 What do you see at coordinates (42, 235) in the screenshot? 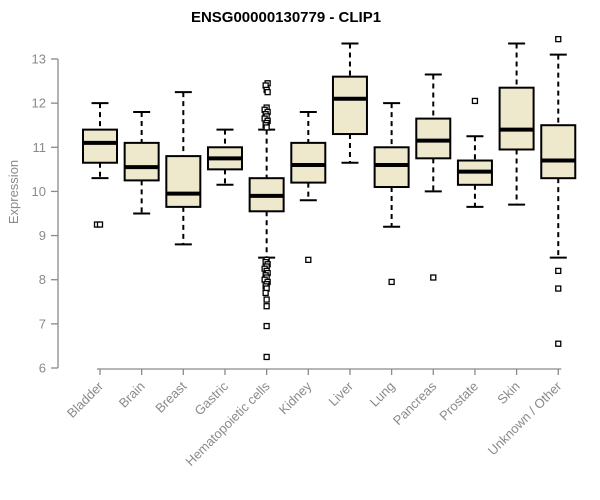
I see `y-tick-label: 9` at bounding box center [42, 235].